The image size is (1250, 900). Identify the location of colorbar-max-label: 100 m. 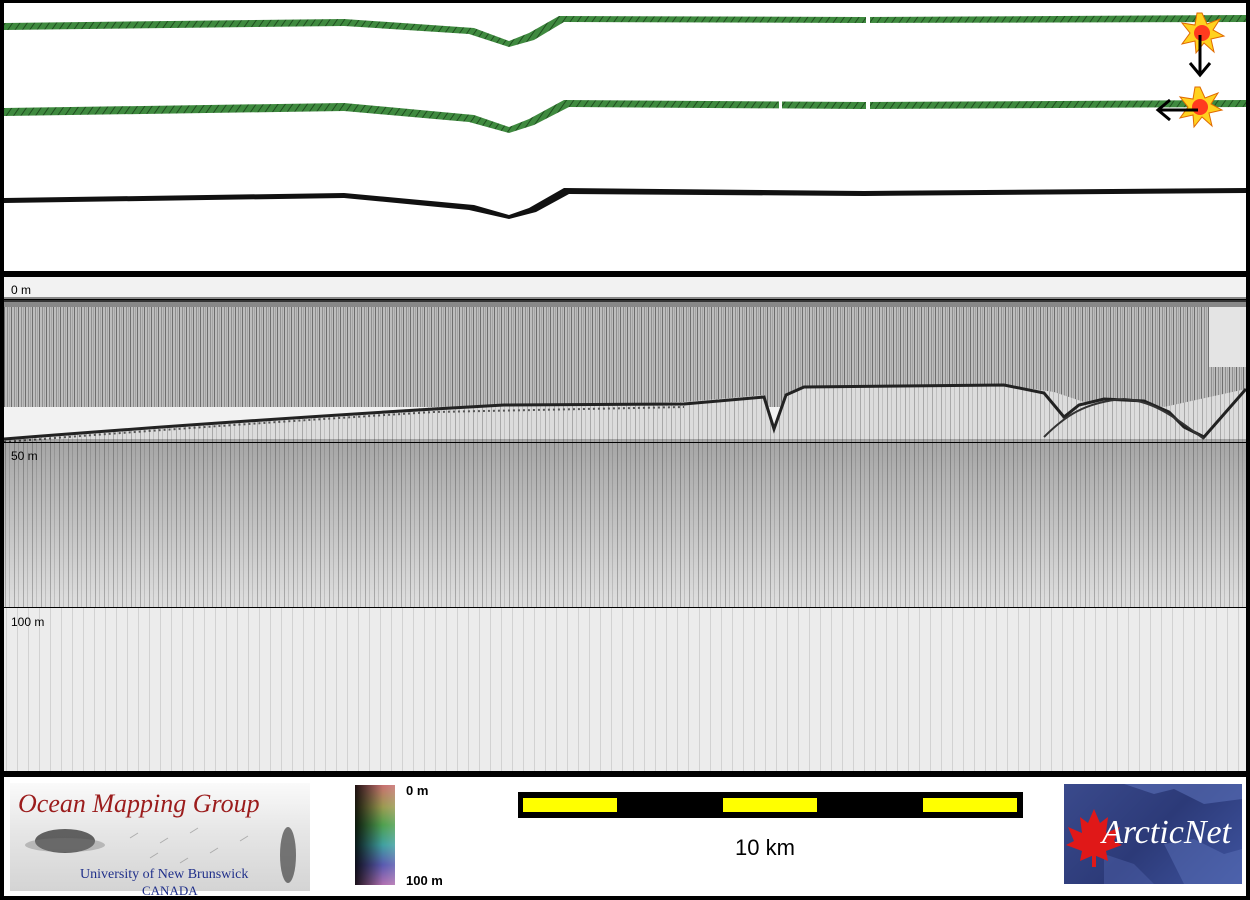
(424, 880).